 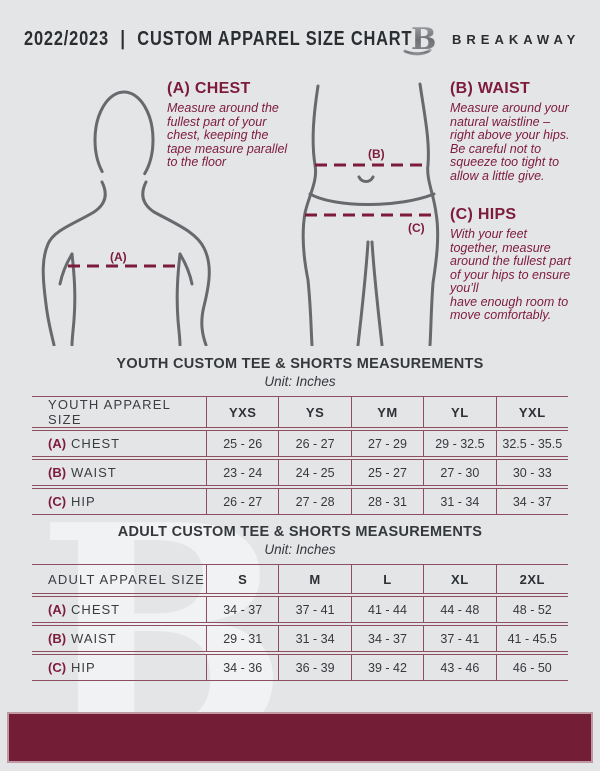 I want to click on size-col-header: YXL, so click(x=531, y=412).